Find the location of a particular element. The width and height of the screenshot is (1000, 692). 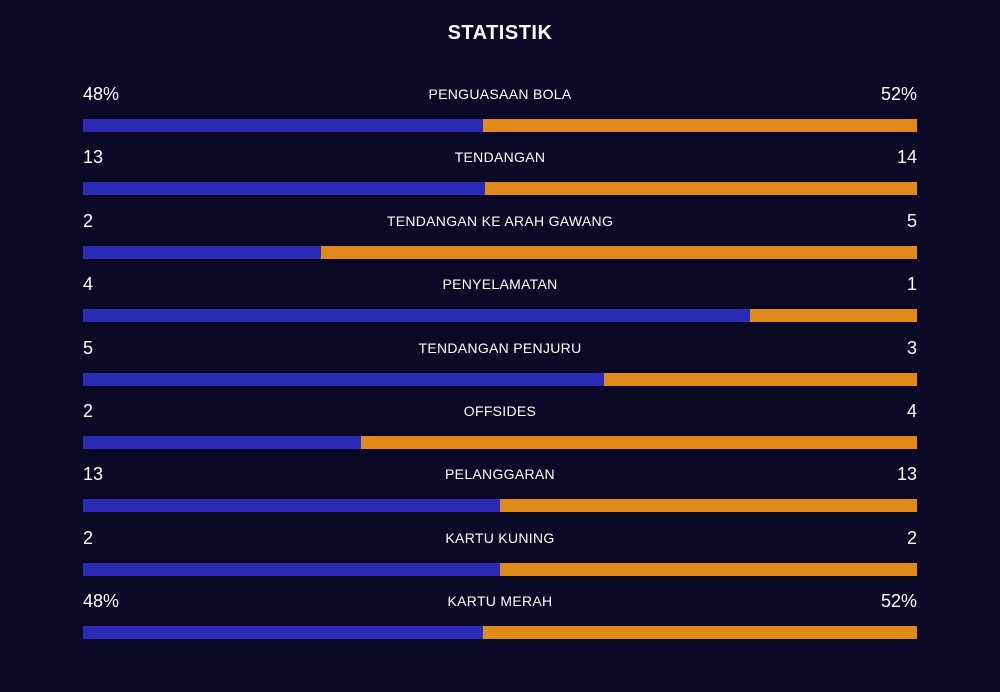

stat-header: 2 KARTU KUNING 2 is located at coordinates (500, 538).